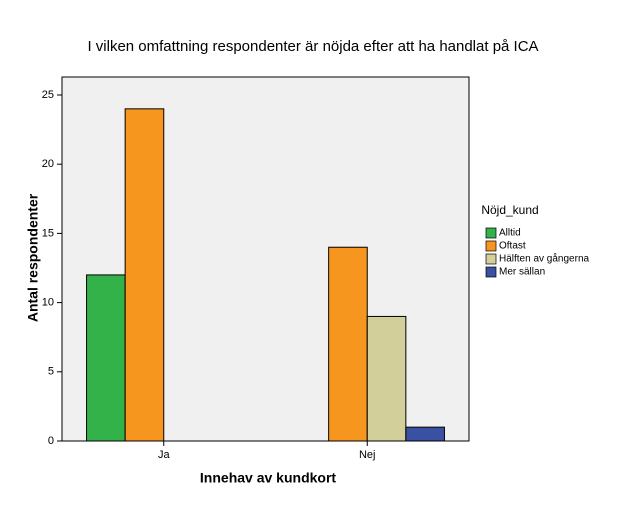 This screenshot has height=507, width=627. I want to click on x-tick-label: Ja, so click(164, 455).